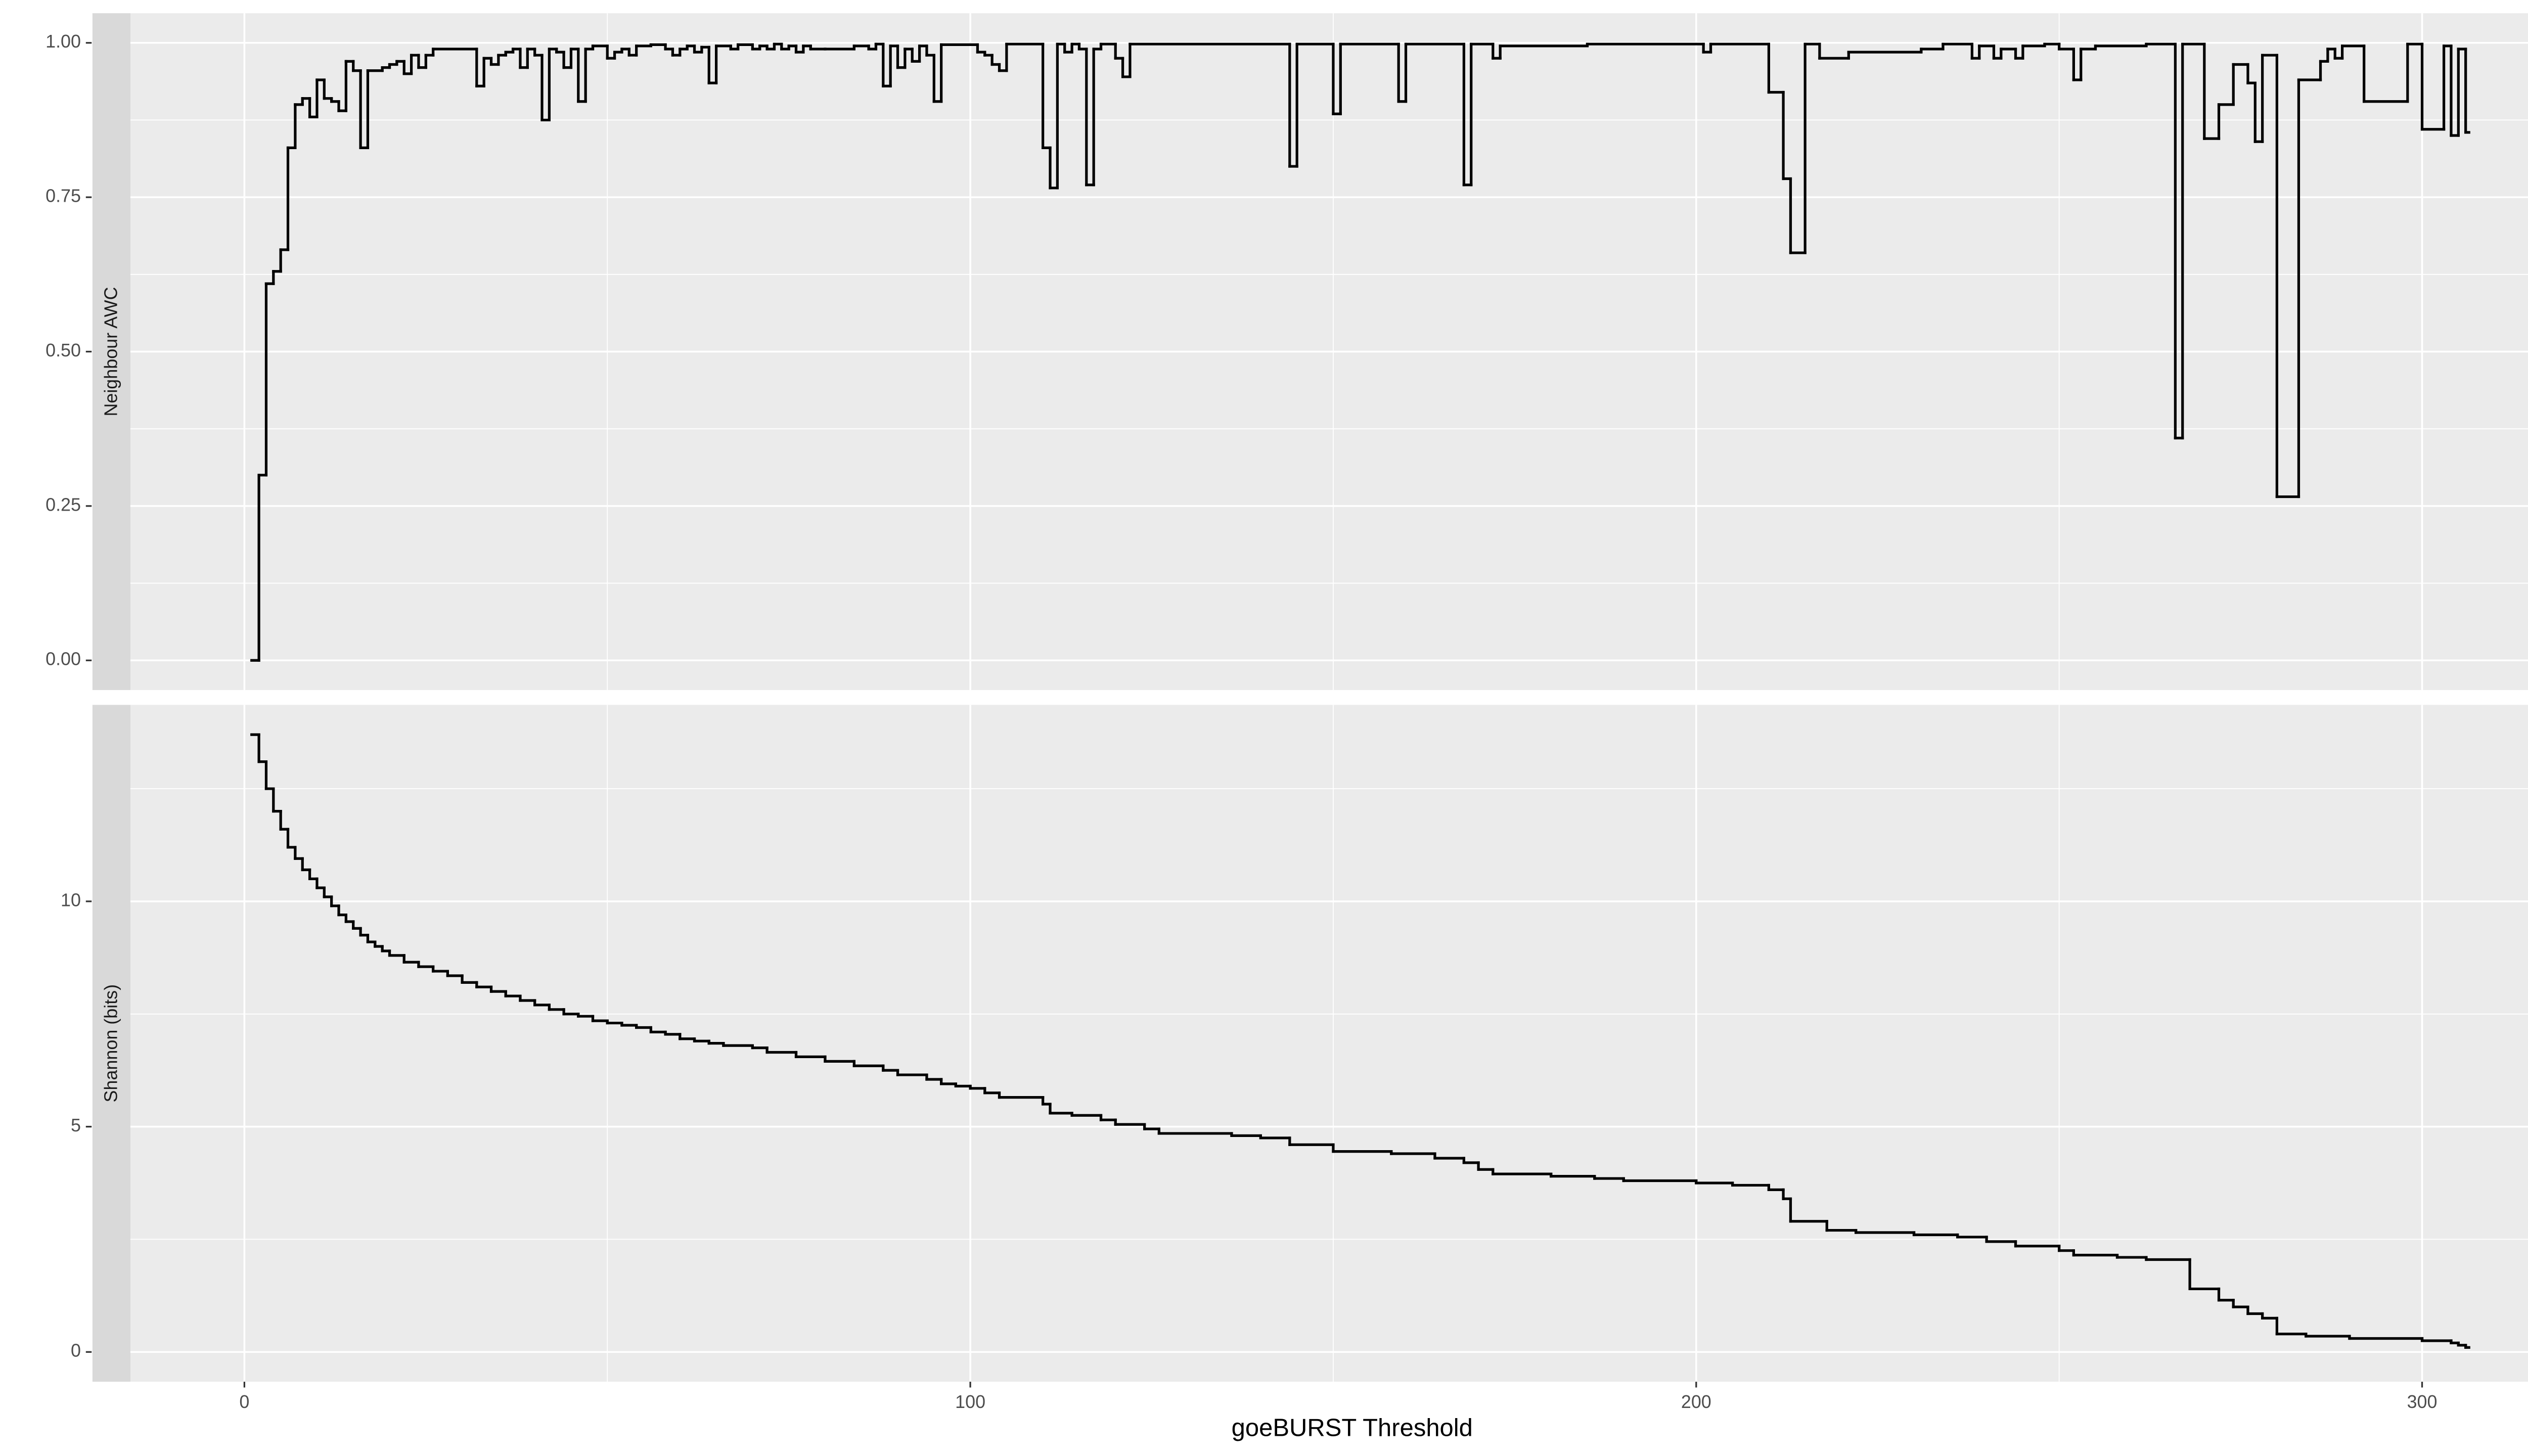 The image size is (2528, 1456). I want to click on x-tick-label: 200, so click(1696, 1401).